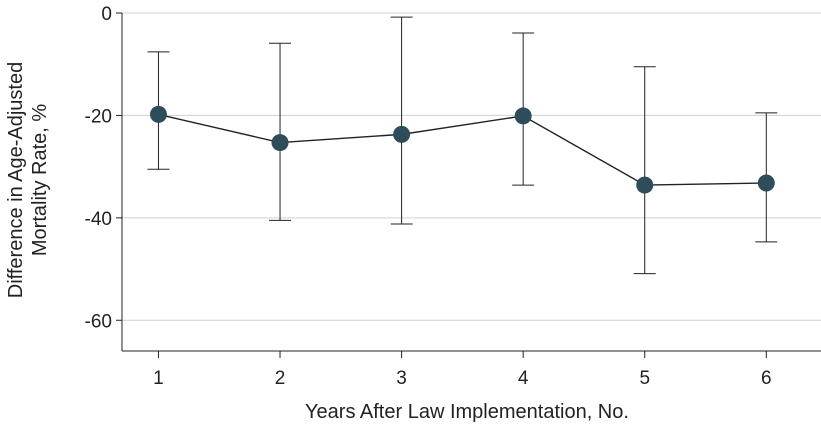 This screenshot has width=821, height=425. What do you see at coordinates (98, 219) in the screenshot?
I see `y-tick-label-2: -40` at bounding box center [98, 219].